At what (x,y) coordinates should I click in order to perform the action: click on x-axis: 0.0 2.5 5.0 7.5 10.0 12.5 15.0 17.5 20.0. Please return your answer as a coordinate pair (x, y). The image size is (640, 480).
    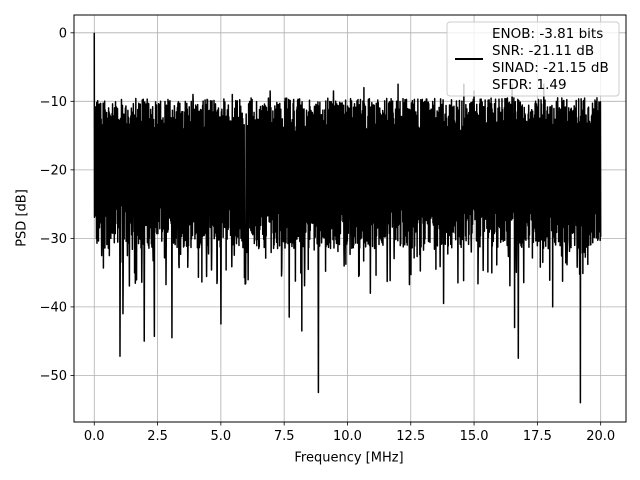
    Looking at the image, I should click on (349, 433).